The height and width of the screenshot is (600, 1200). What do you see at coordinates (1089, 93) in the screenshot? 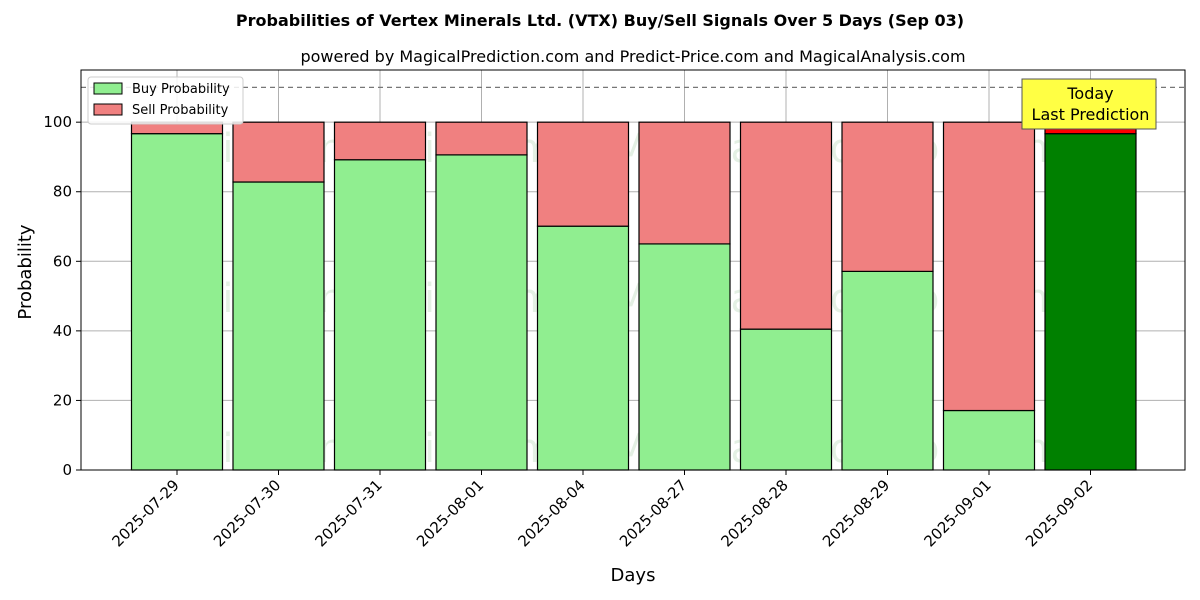
I see `annotation-line1: Today` at bounding box center [1089, 93].